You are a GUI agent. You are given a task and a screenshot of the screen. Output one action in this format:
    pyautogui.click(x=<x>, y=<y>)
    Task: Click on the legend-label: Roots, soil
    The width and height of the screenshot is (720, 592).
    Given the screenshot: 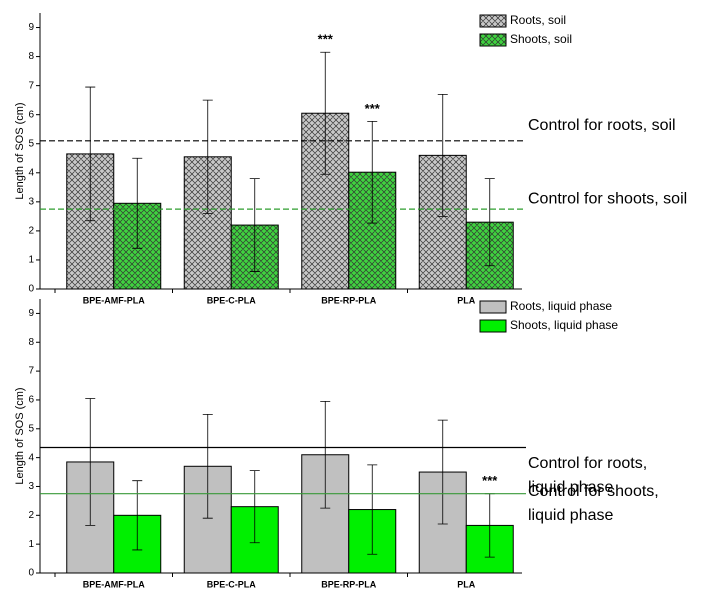 What is the action you would take?
    pyautogui.click(x=538, y=20)
    